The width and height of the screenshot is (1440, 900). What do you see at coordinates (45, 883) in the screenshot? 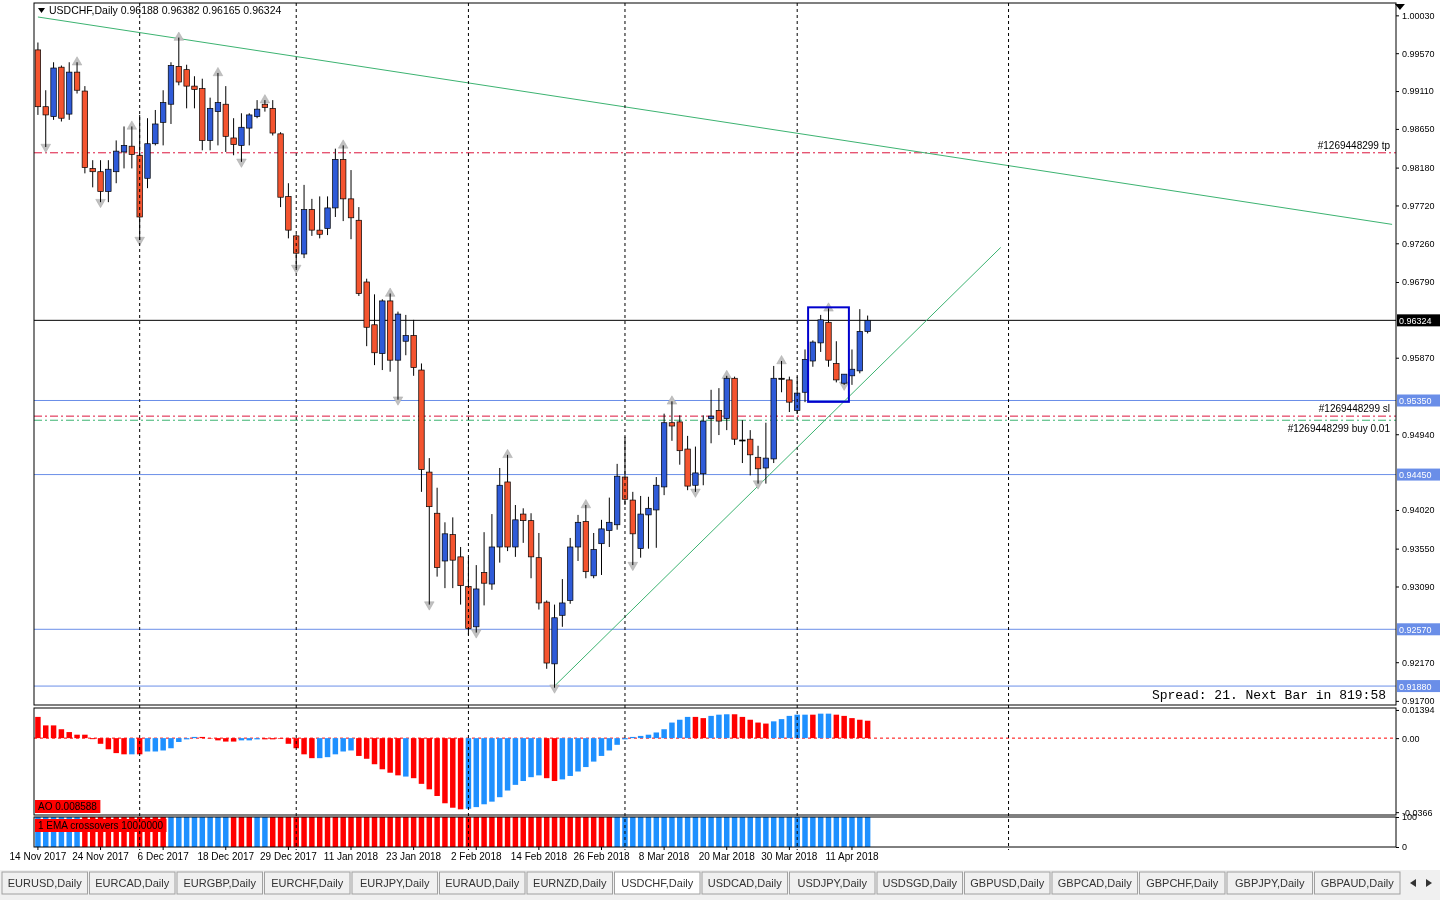
I see `text: EURUSD,Daily` at bounding box center [45, 883].